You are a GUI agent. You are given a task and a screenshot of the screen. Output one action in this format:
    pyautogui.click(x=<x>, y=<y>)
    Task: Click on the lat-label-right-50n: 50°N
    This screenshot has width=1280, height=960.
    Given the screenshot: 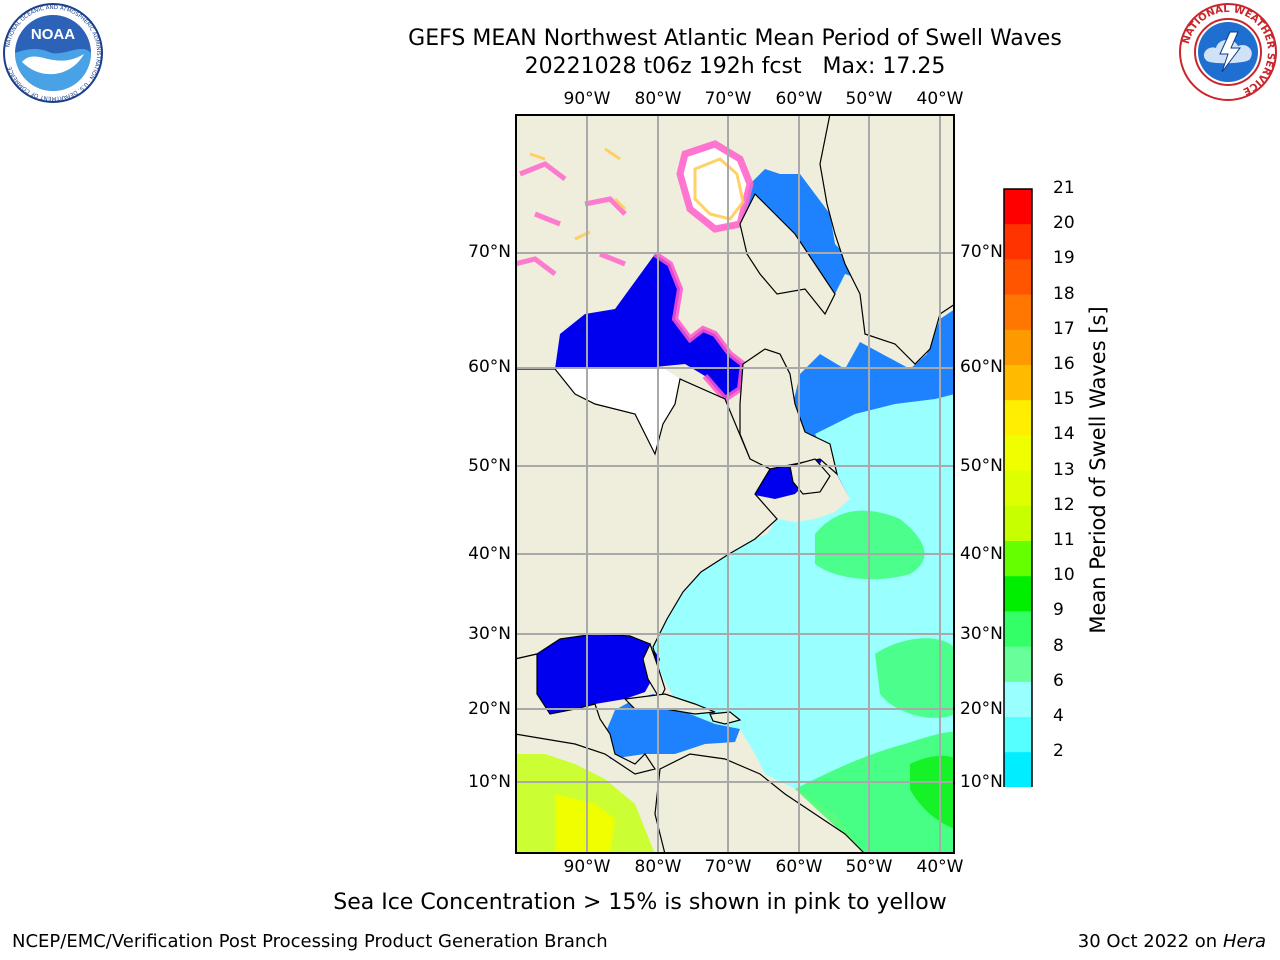 What is the action you would take?
    pyautogui.click(x=981, y=466)
    